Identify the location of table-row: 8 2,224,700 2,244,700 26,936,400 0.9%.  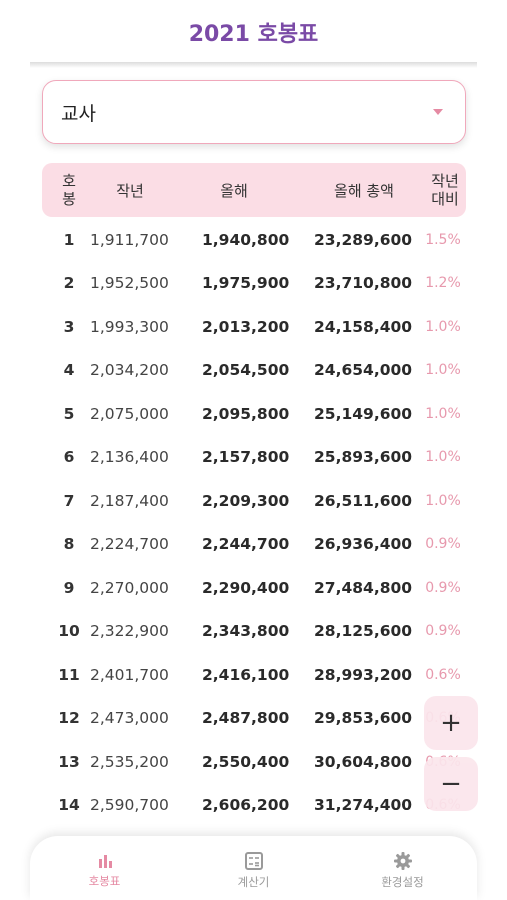
(254, 545).